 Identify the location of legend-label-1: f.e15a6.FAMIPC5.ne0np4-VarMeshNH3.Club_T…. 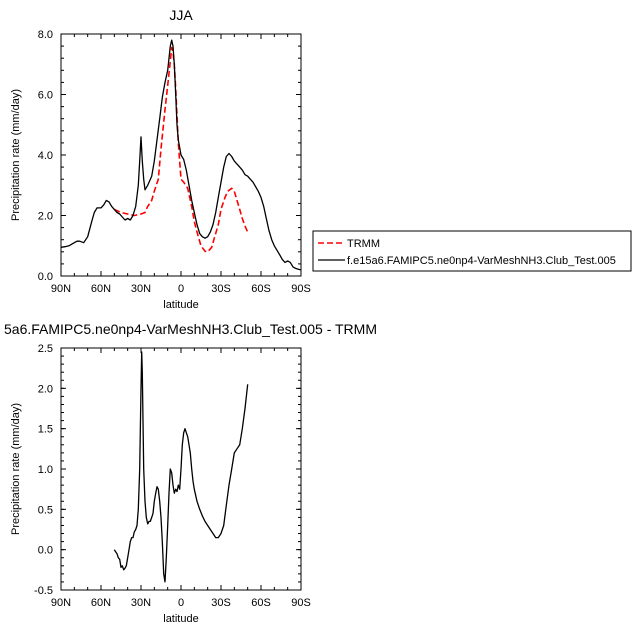
(481, 261).